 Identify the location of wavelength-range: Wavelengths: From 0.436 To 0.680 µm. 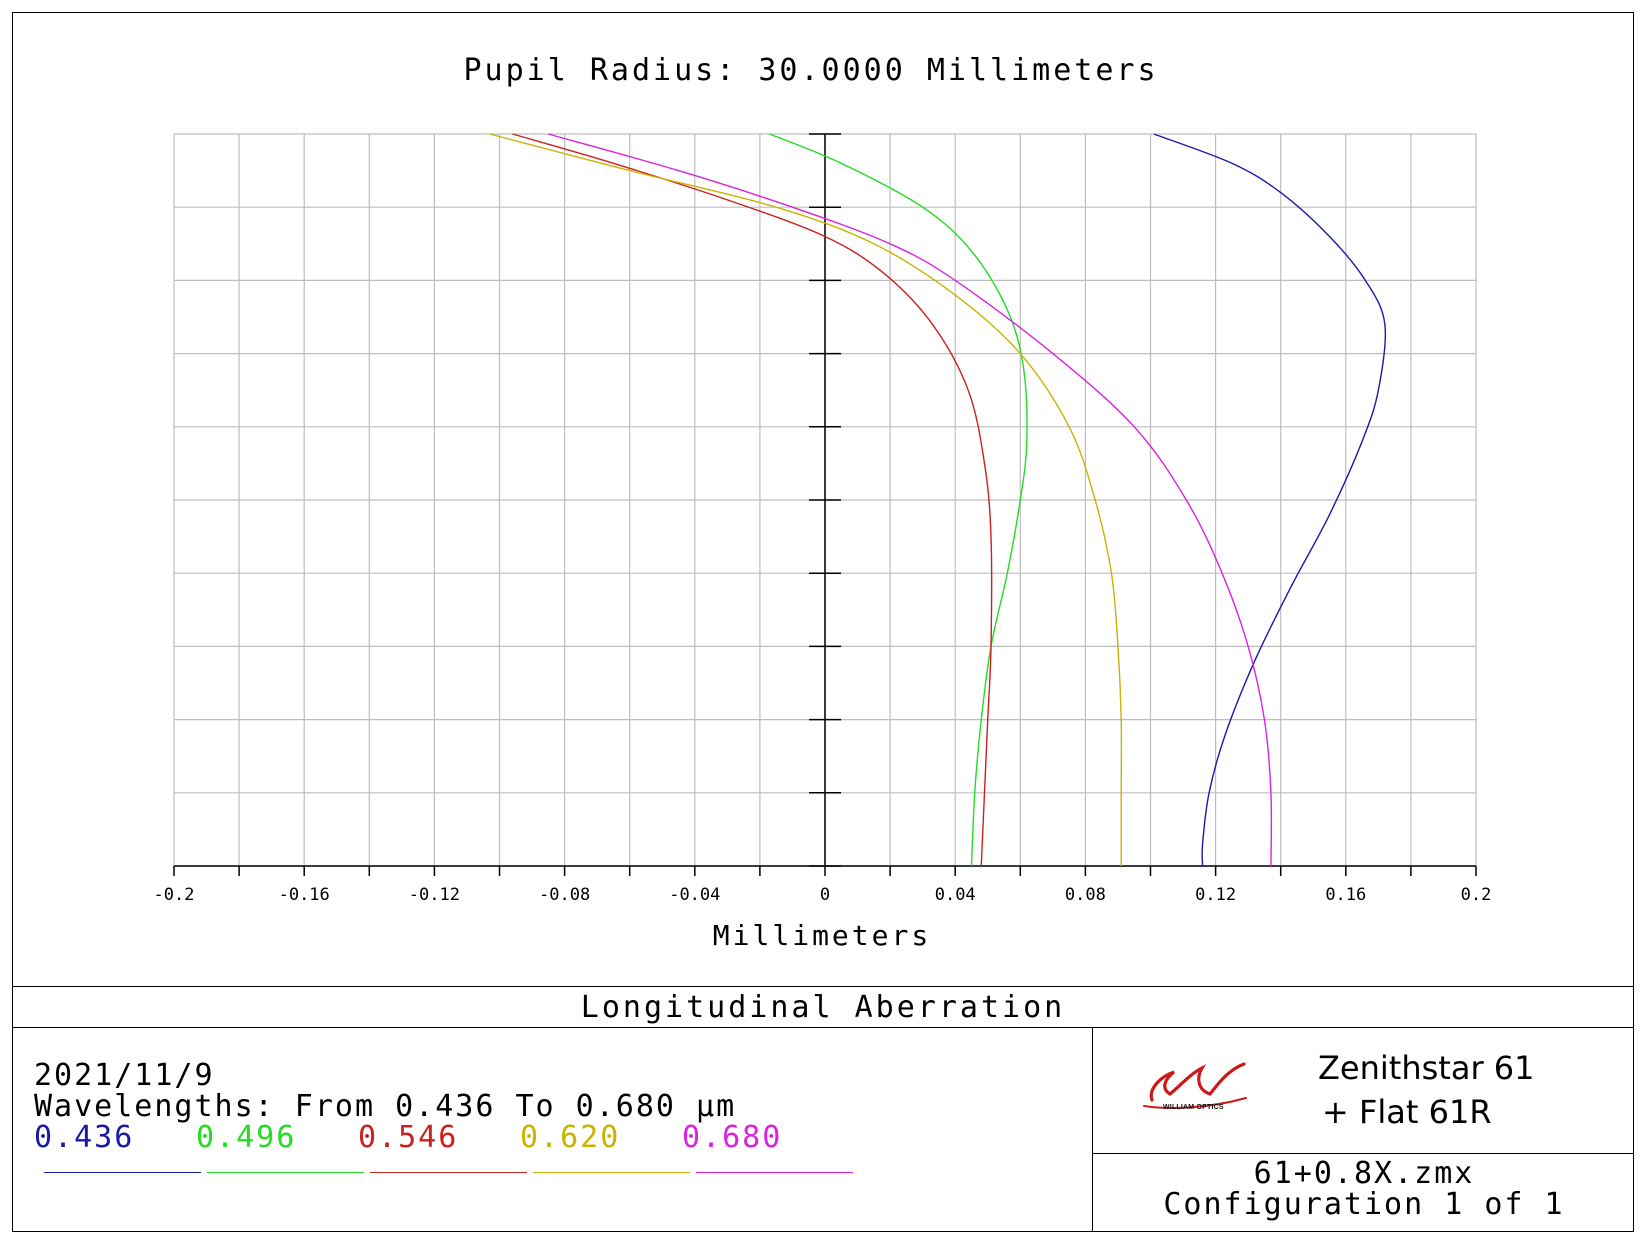
(385, 1106).